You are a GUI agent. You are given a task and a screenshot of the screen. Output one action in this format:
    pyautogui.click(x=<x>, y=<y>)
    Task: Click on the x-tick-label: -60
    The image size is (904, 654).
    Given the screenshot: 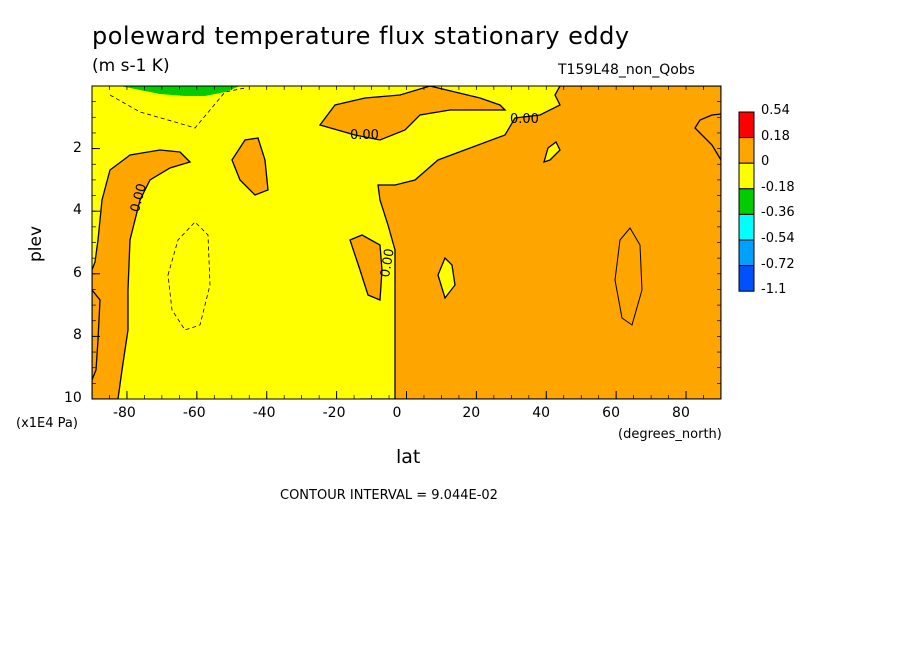 What is the action you would take?
    pyautogui.click(x=194, y=413)
    